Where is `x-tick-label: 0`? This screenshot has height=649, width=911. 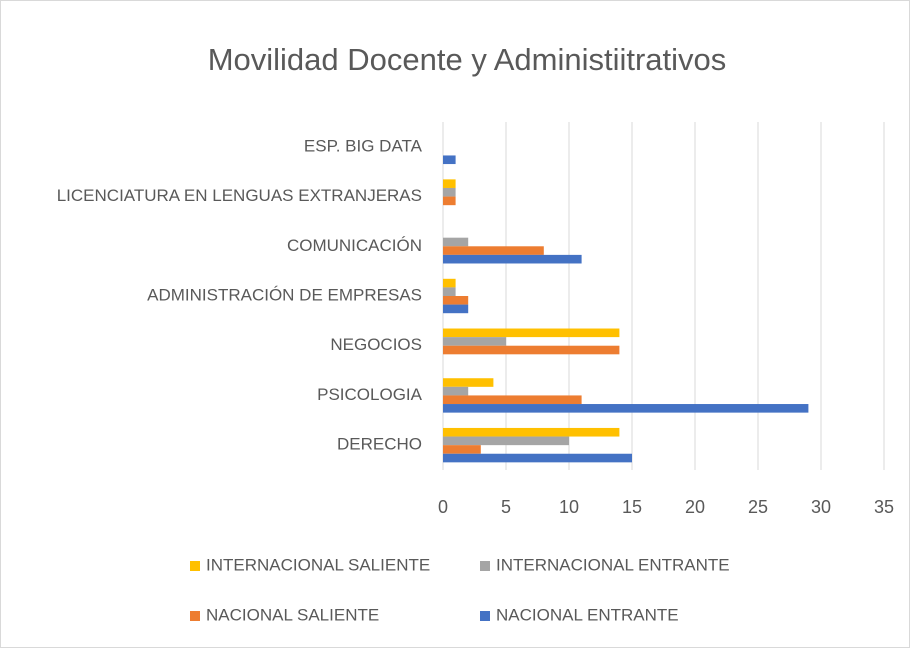
x-tick-label: 0 is located at coordinates (443, 507).